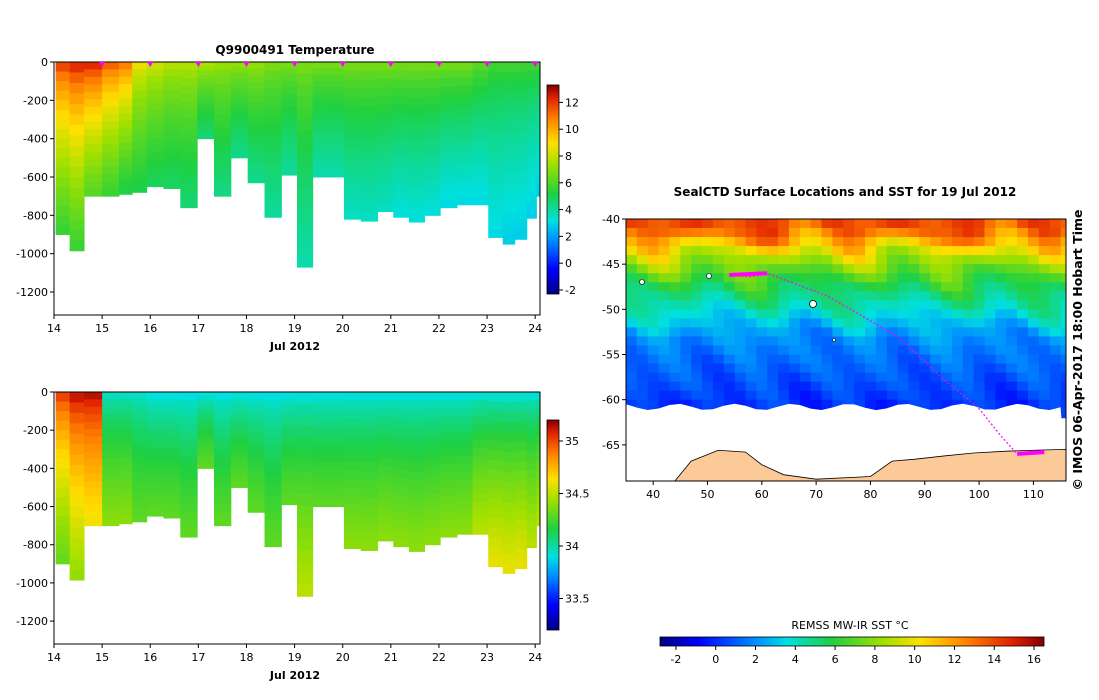 This screenshot has width=1099, height=700. I want to click on temperature-title: Q9900491 Temperature, so click(294, 50).